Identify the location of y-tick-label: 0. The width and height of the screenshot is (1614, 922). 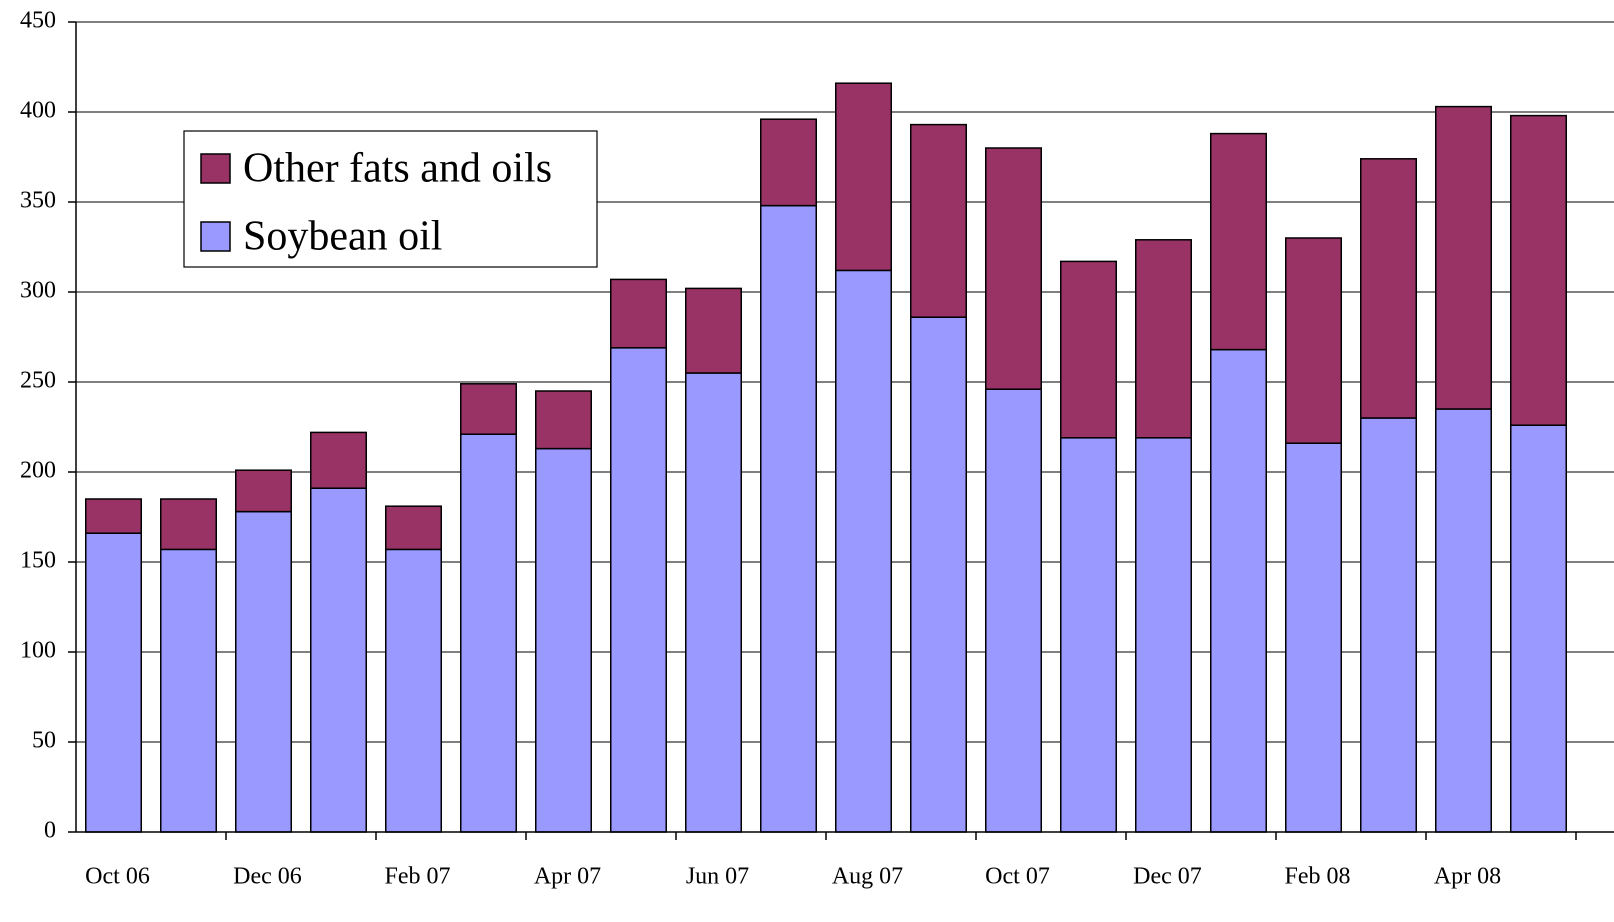
(50, 831).